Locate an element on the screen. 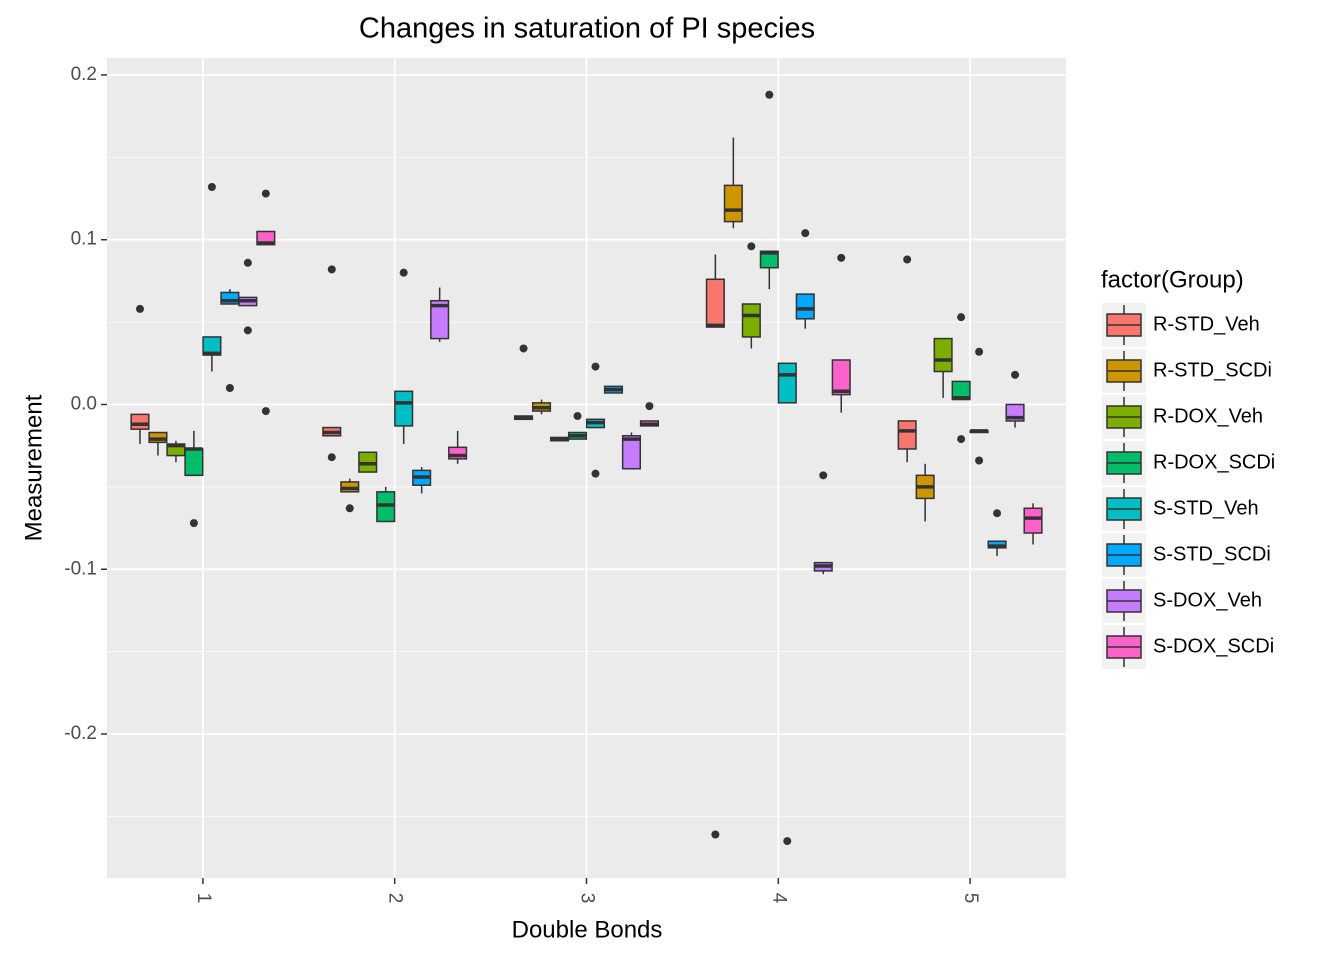 This screenshot has width=1344, height=960. legend-label: R-DOX_Veh is located at coordinates (1208, 416).